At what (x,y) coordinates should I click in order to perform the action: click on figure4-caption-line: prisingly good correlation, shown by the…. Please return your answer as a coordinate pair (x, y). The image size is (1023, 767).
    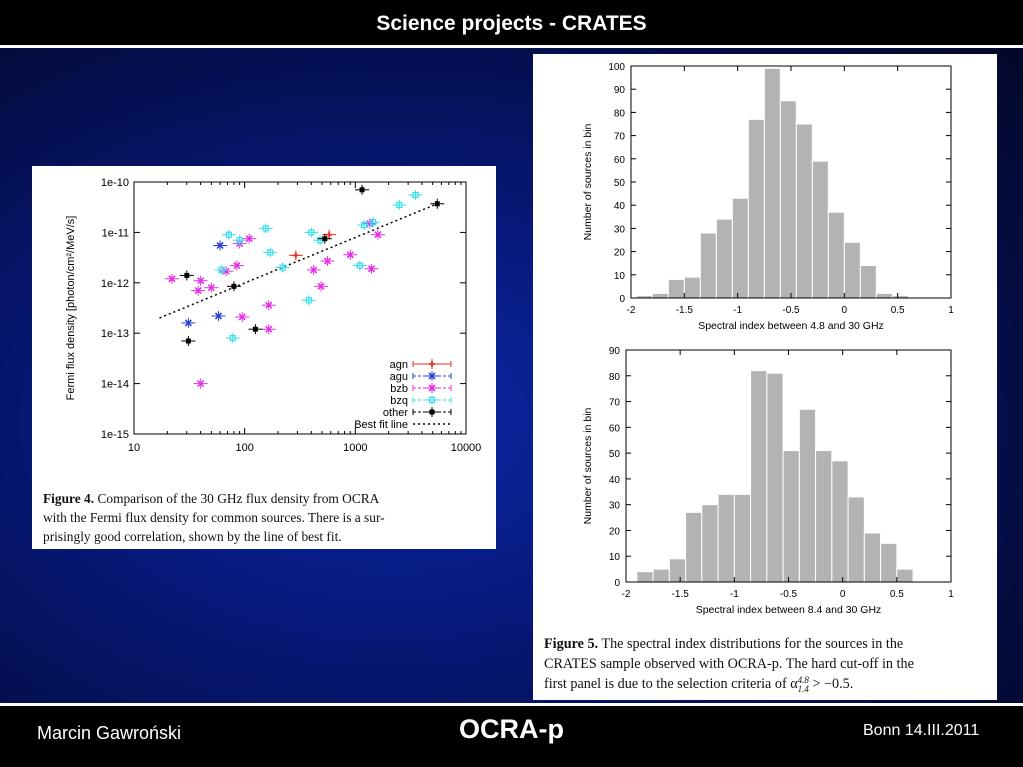
    Looking at the image, I should click on (192, 536).